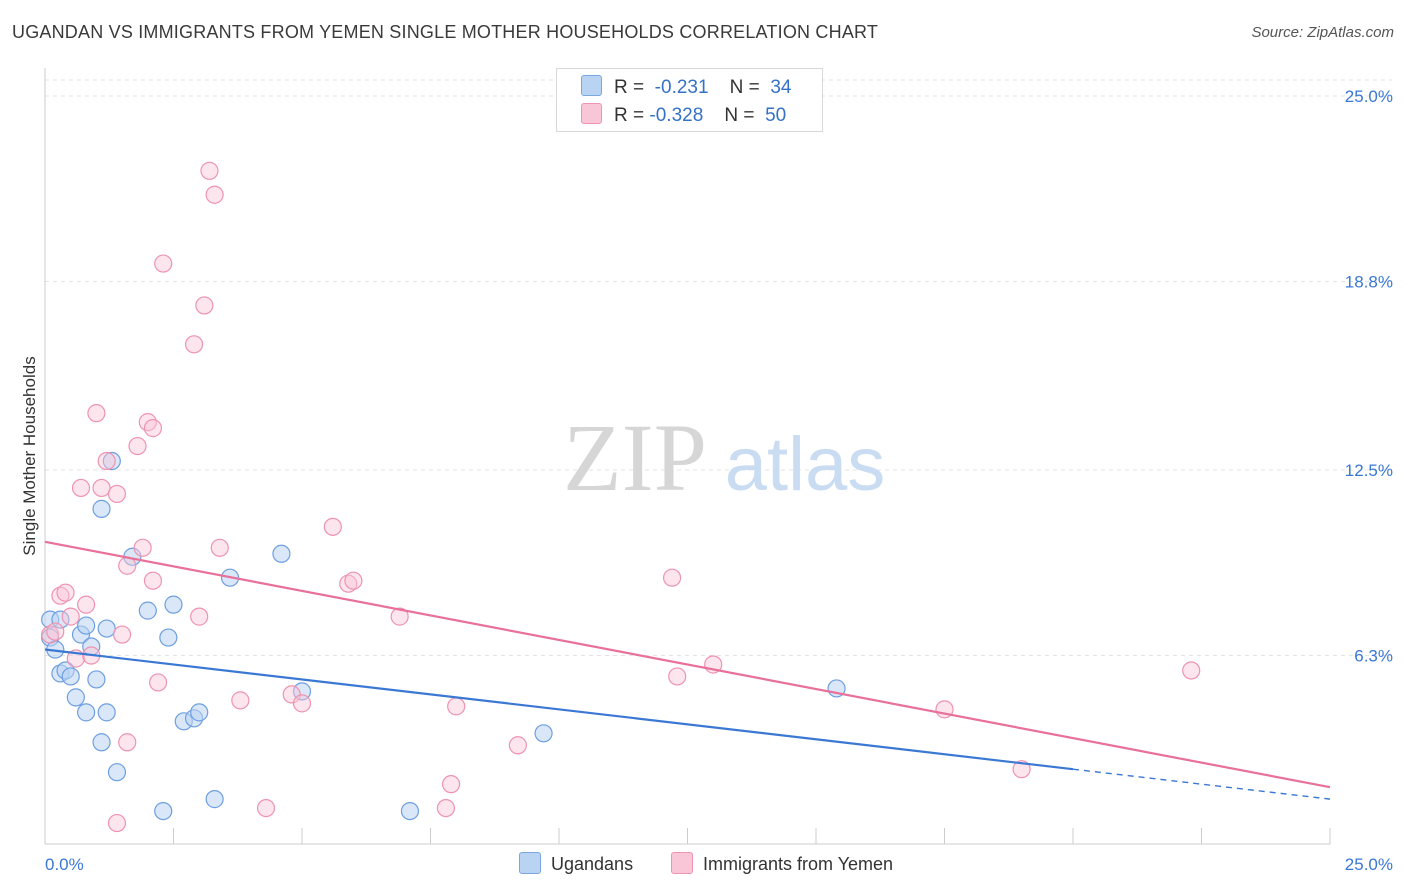 The image size is (1406, 892). Describe the element at coordinates (776, 115) in the screenshot. I see `legend-n-value: 50` at that location.